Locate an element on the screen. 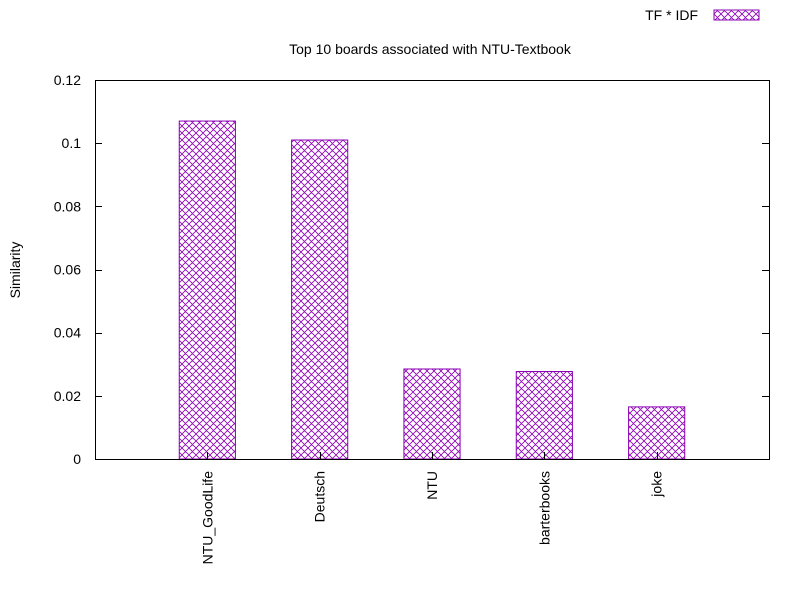  x-tick-label: Deutsch is located at coordinates (320, 496).